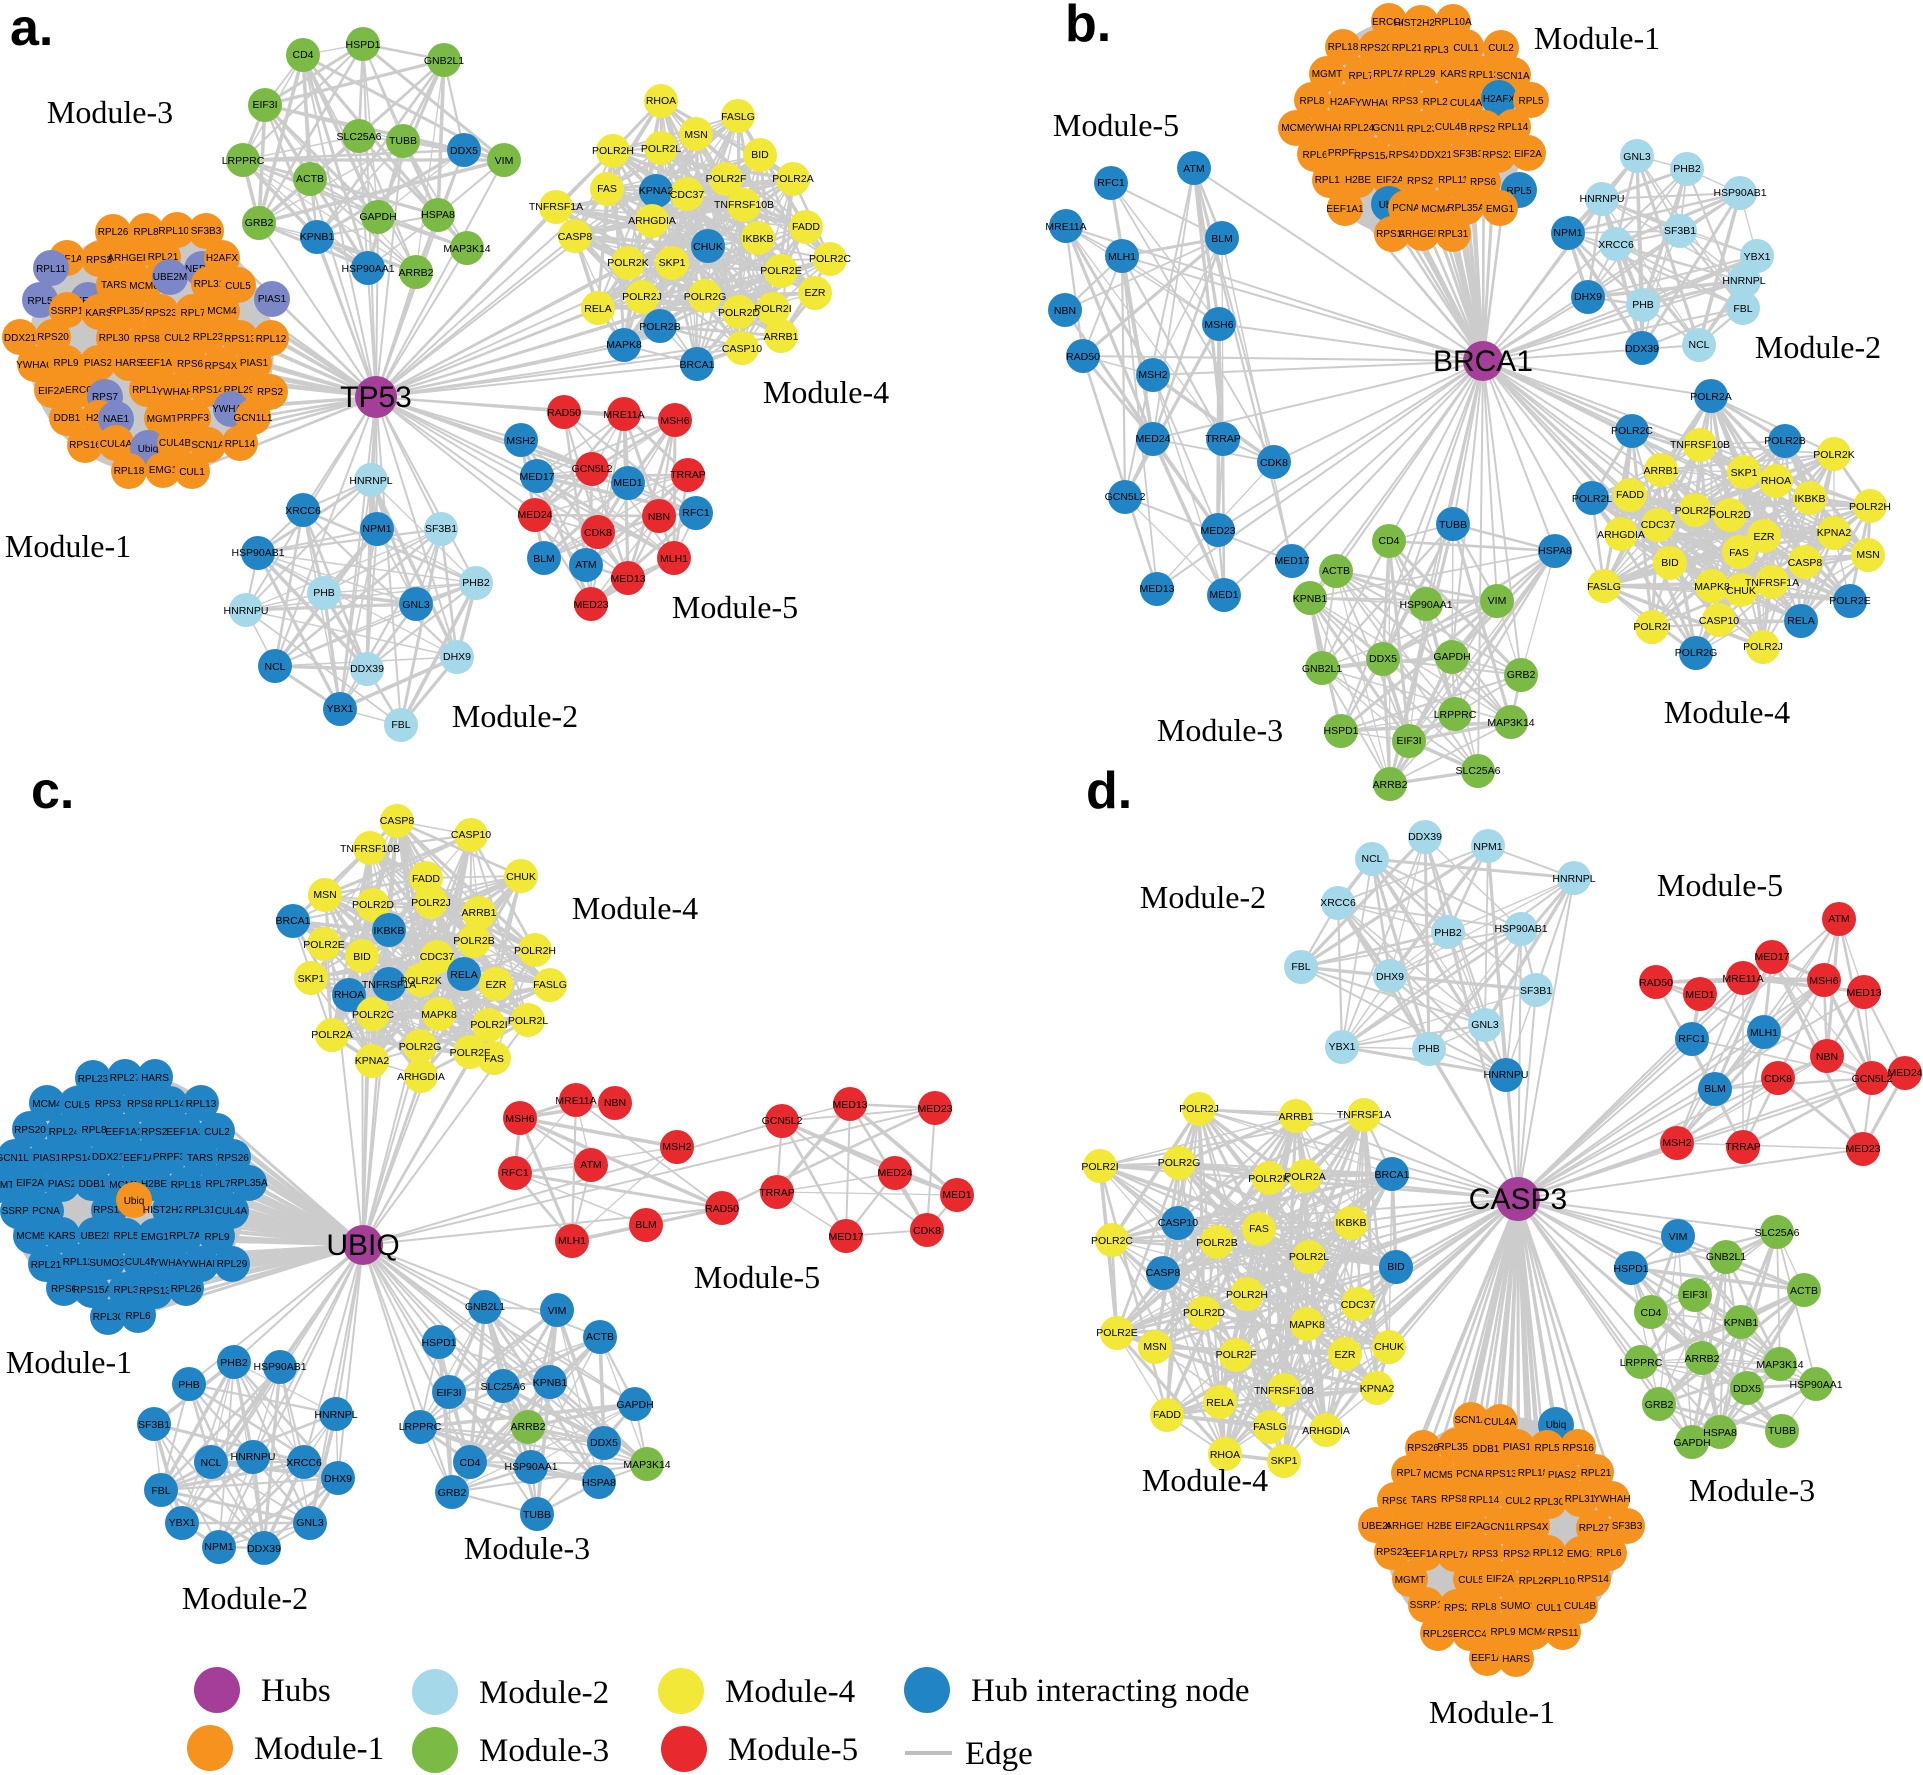  What do you see at coordinates (233, 1158) in the screenshot?
I see `svg-text: RPS26` at bounding box center [233, 1158].